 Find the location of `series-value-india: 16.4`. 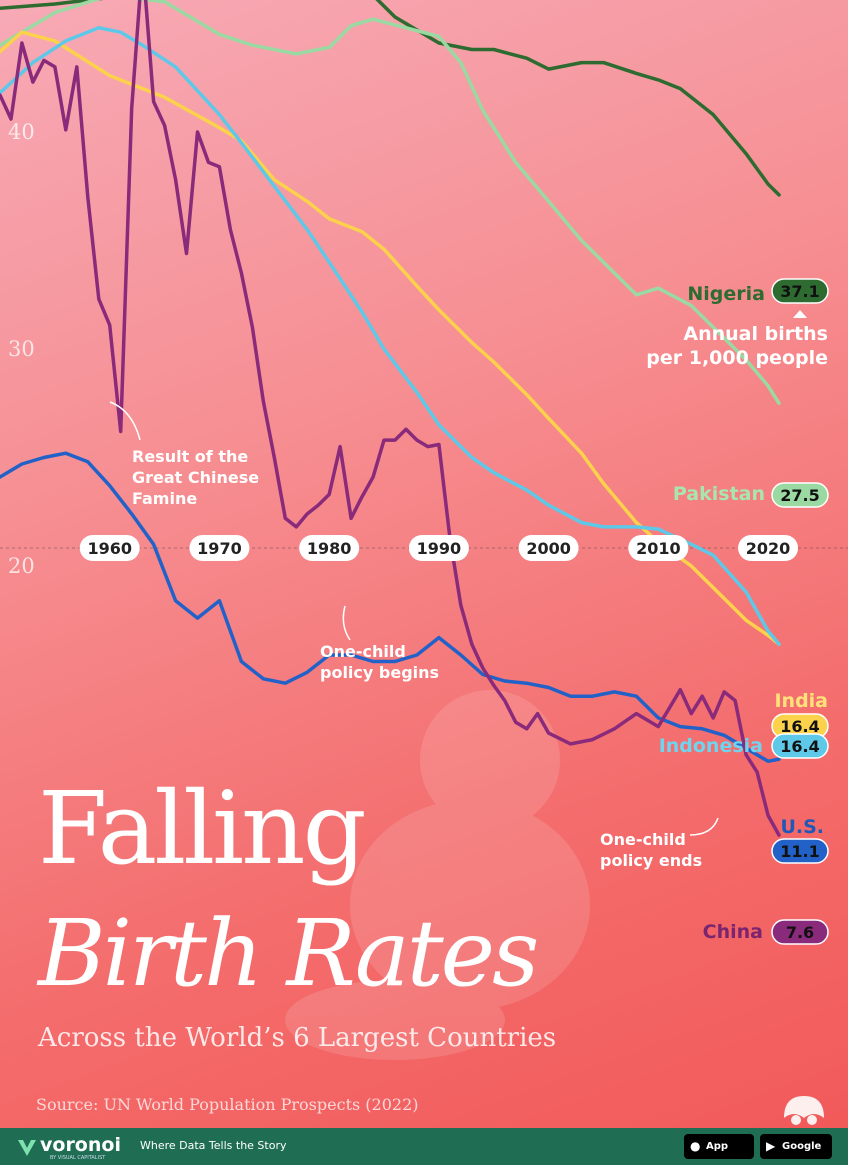

series-value-india: 16.4 is located at coordinates (799, 726).